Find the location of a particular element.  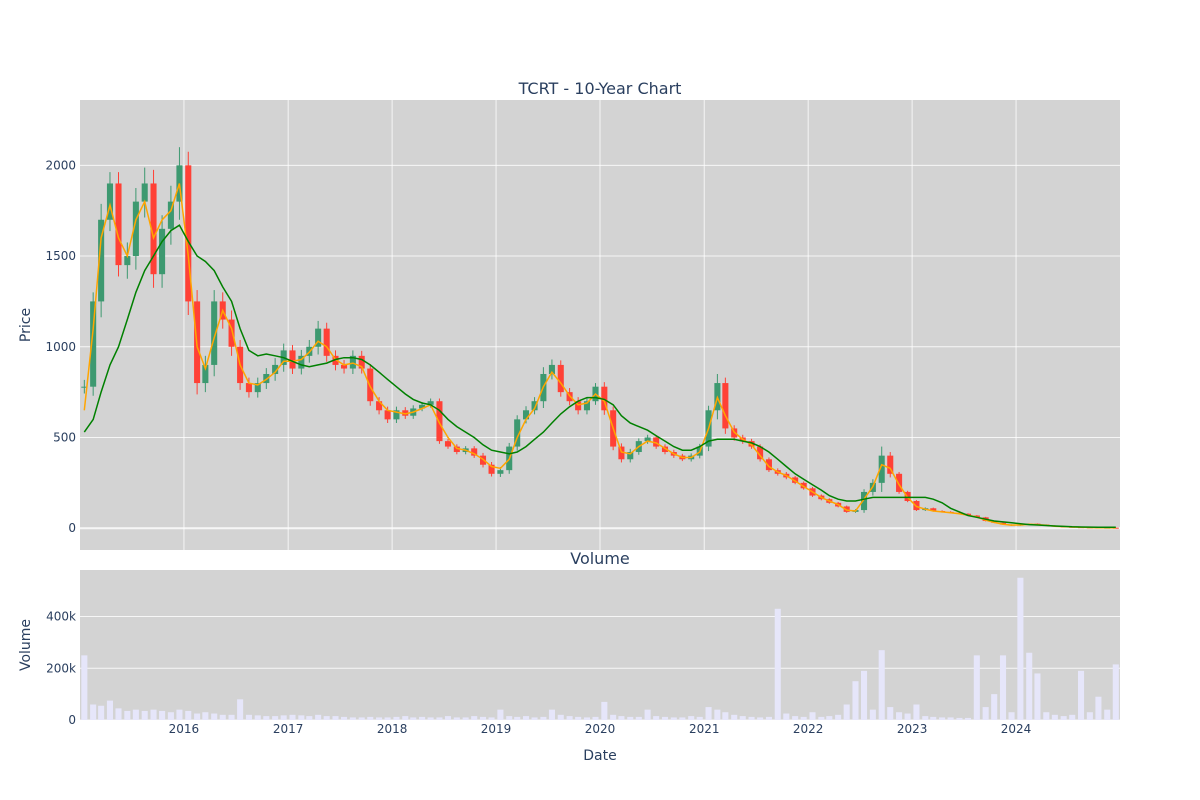

volume-x-tick-label: 2023 is located at coordinates (912, 729).